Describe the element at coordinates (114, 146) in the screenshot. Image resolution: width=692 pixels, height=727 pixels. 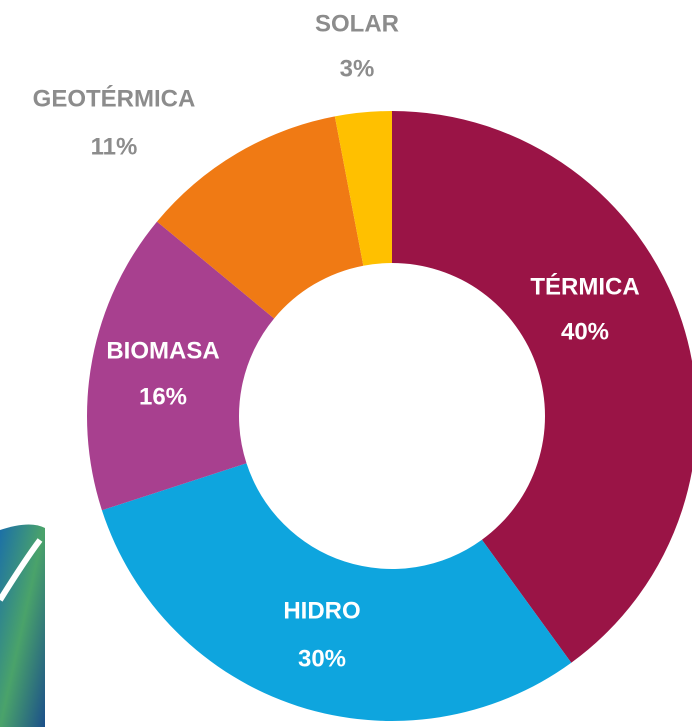
I see `value-label: 11%` at that location.